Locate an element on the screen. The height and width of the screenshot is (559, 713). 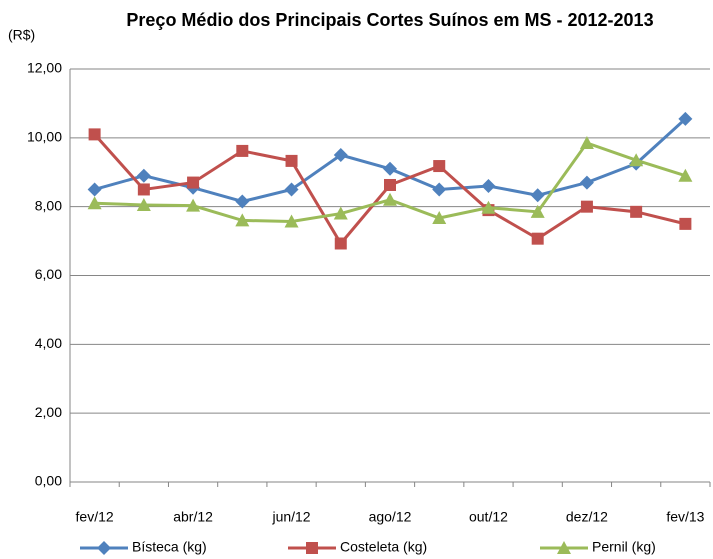
y-unit: (R$) is located at coordinates (21, 35).